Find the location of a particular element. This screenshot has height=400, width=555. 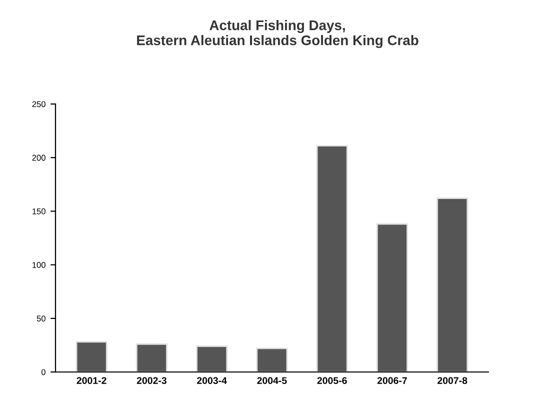

x-tick-label: 2006-7 is located at coordinates (392, 380).